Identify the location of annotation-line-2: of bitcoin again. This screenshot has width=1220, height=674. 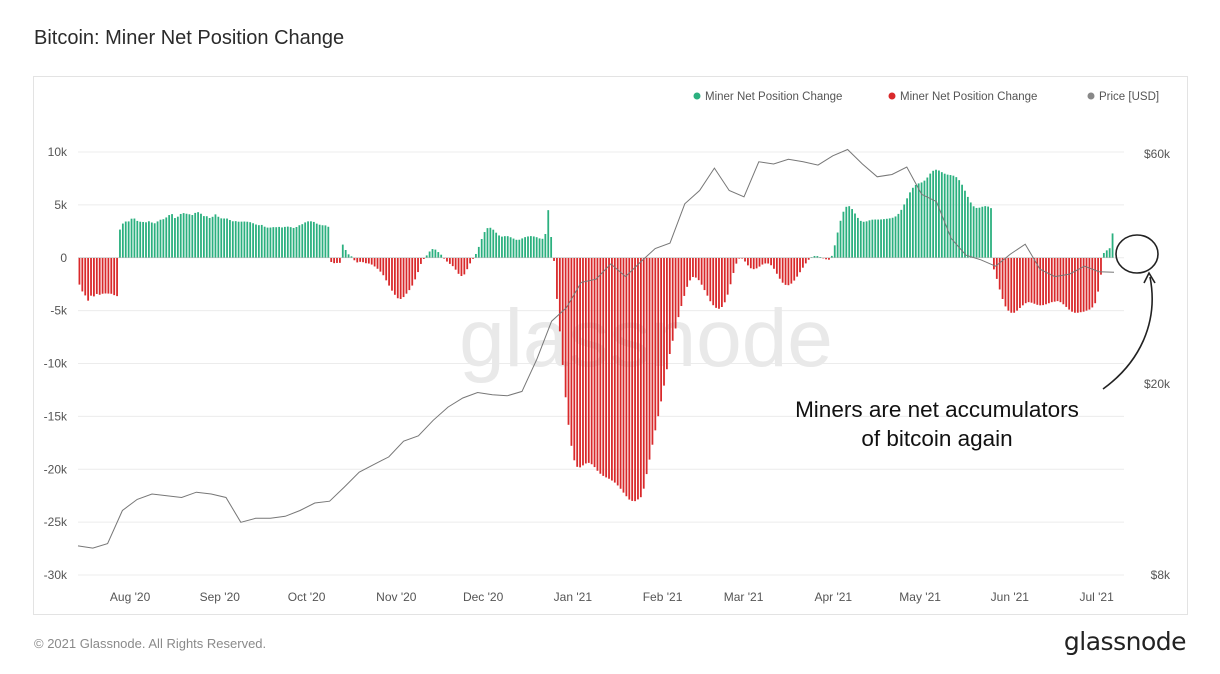
(936, 438).